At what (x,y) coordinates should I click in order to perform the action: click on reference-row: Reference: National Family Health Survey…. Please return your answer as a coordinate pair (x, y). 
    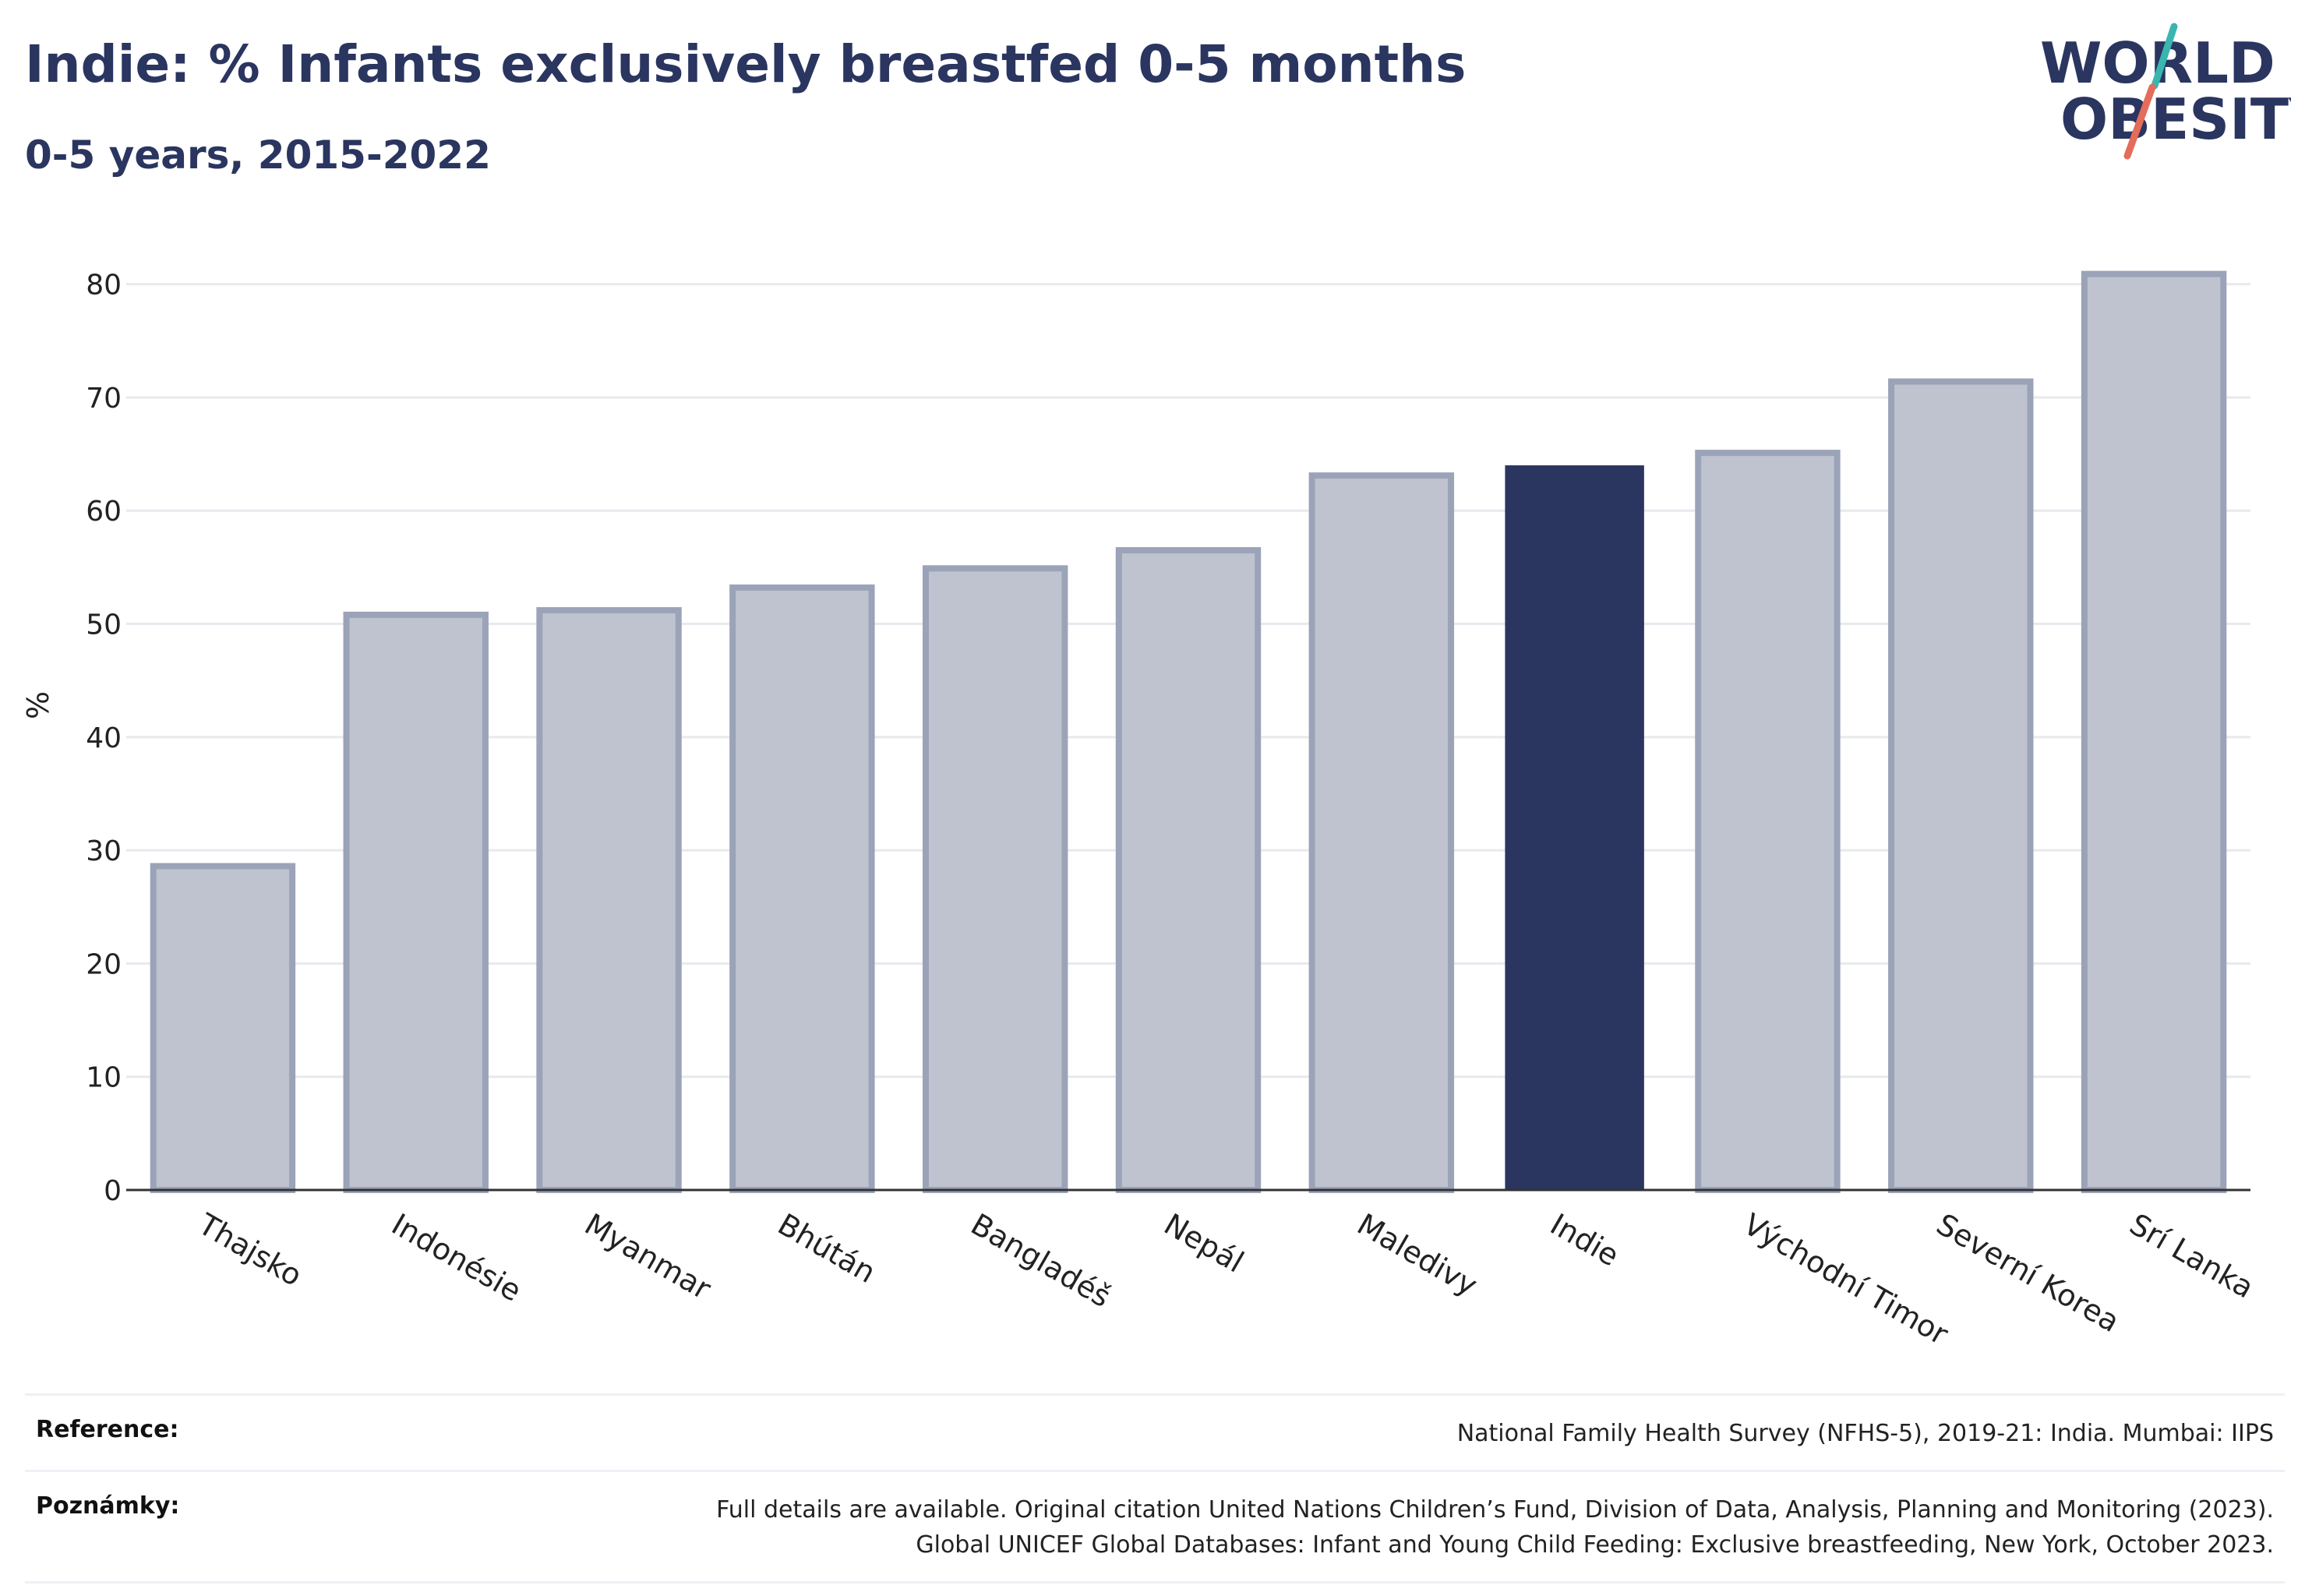
    Looking at the image, I should click on (1155, 1431).